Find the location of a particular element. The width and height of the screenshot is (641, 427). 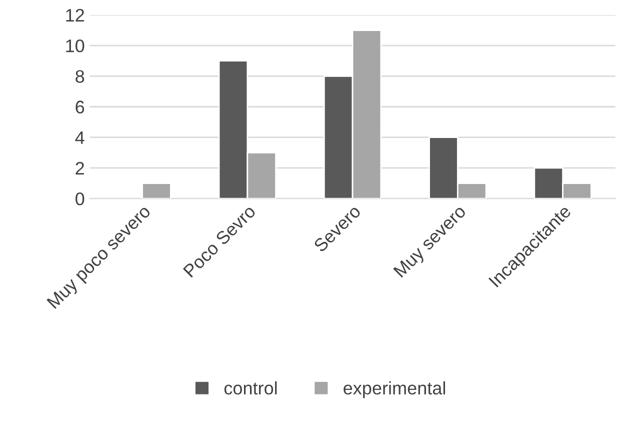

y-tick-label: 10 is located at coordinates (75, 45).